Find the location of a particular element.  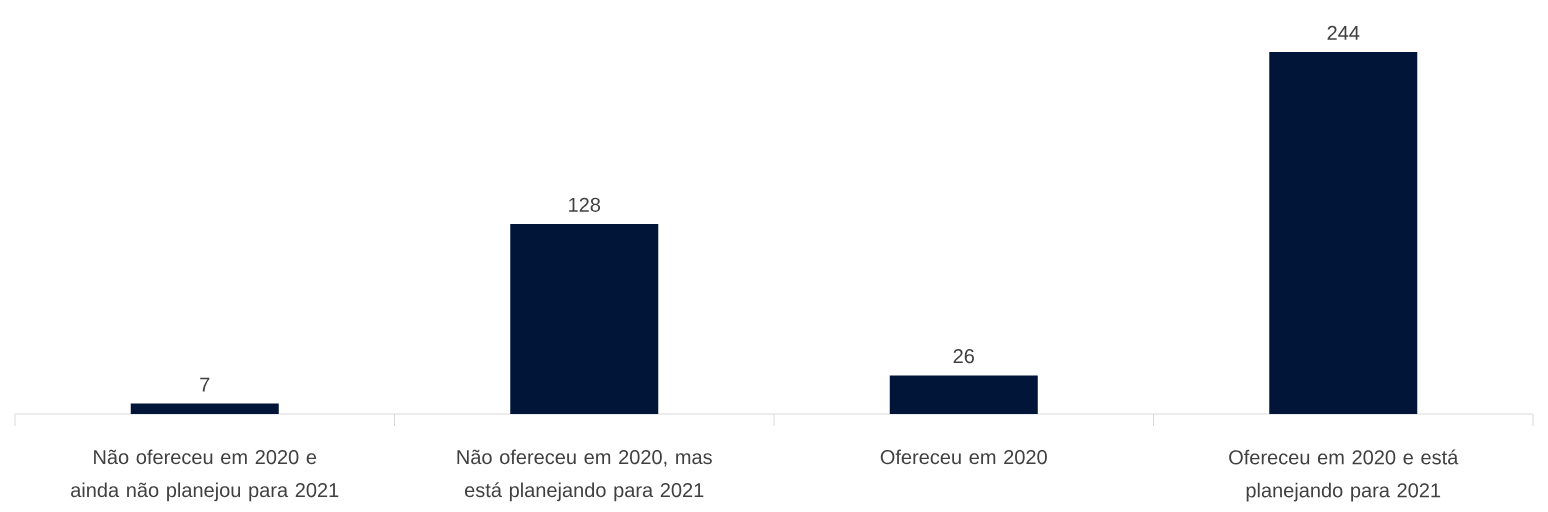

data-label: 26 is located at coordinates (963, 356).